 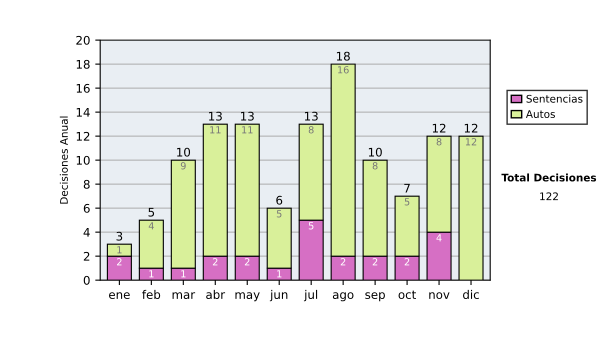 I want to click on data-label: 9, so click(x=183, y=166).